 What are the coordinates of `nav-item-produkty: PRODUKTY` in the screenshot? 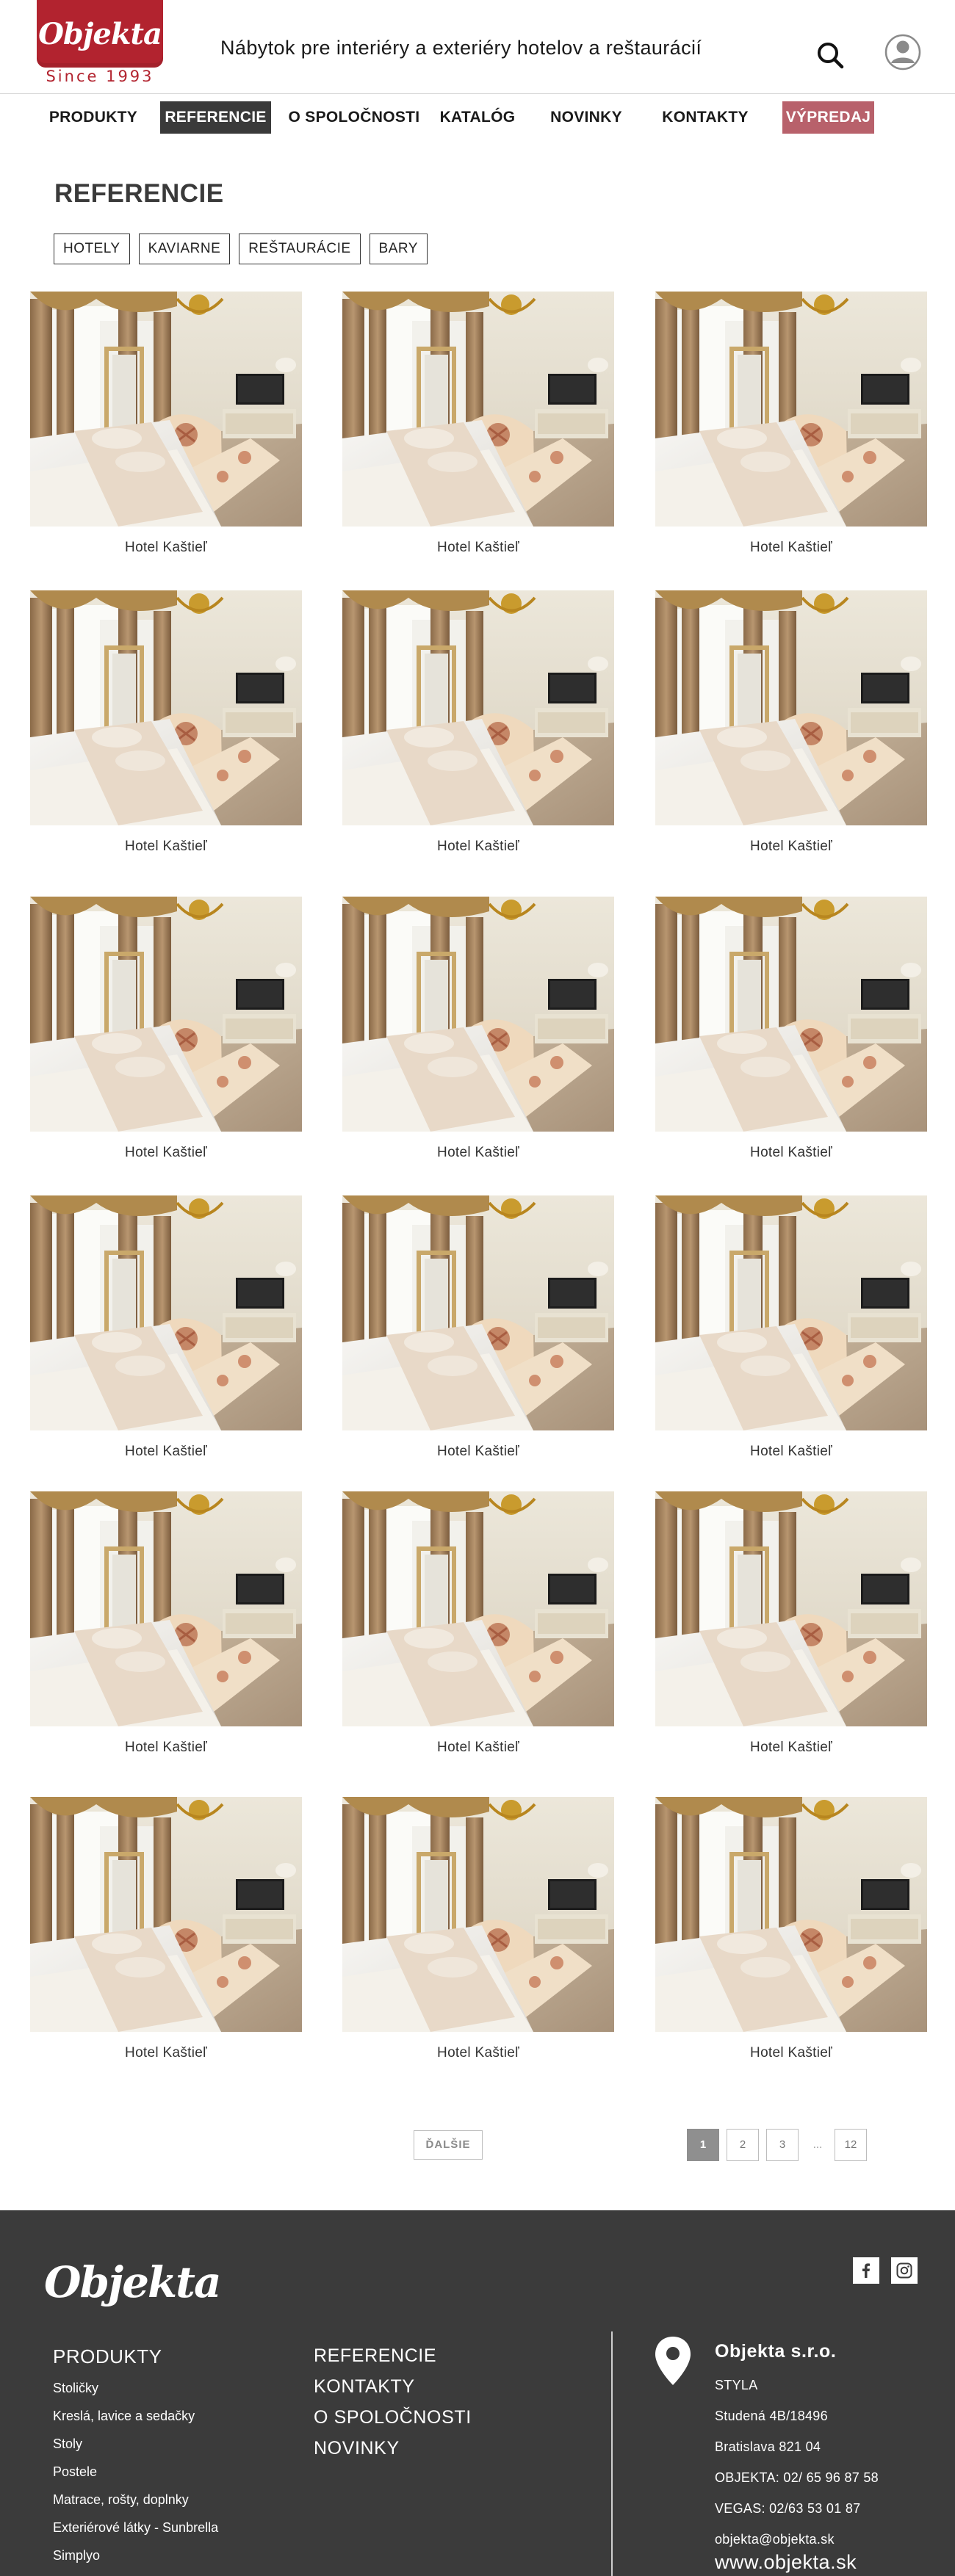 It's located at (93, 117).